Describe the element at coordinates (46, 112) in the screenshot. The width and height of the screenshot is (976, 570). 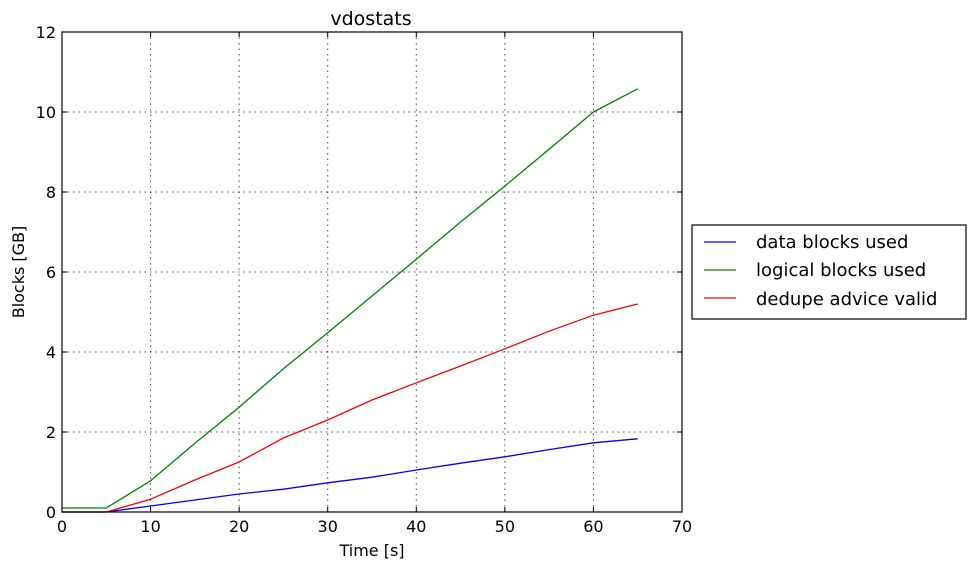
I see `y-tick-label: 10` at that location.